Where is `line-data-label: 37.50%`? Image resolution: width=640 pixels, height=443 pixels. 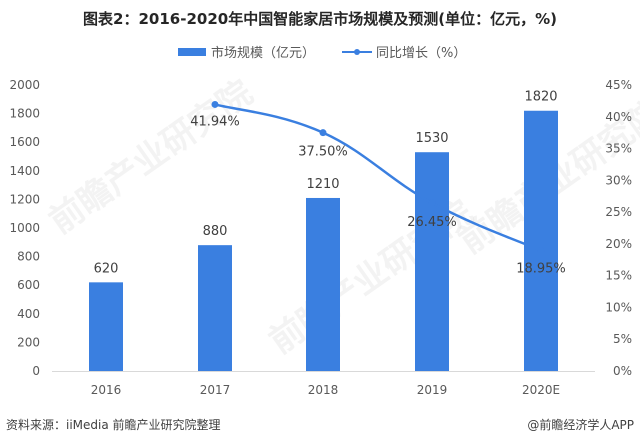
line-data-label: 37.50% is located at coordinates (323, 152).